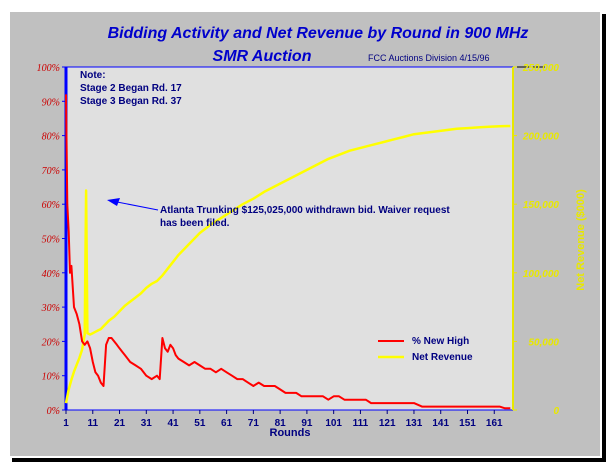  What do you see at coordinates (290, 433) in the screenshot?
I see `x-axis-label: Rounds` at bounding box center [290, 433].